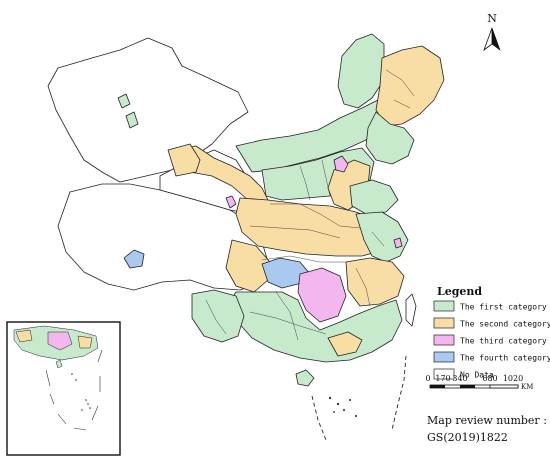 The width and height of the screenshot is (550, 465). Describe the element at coordinates (231, 202) in the screenshot. I see `region-pink-patch-west` at that location.